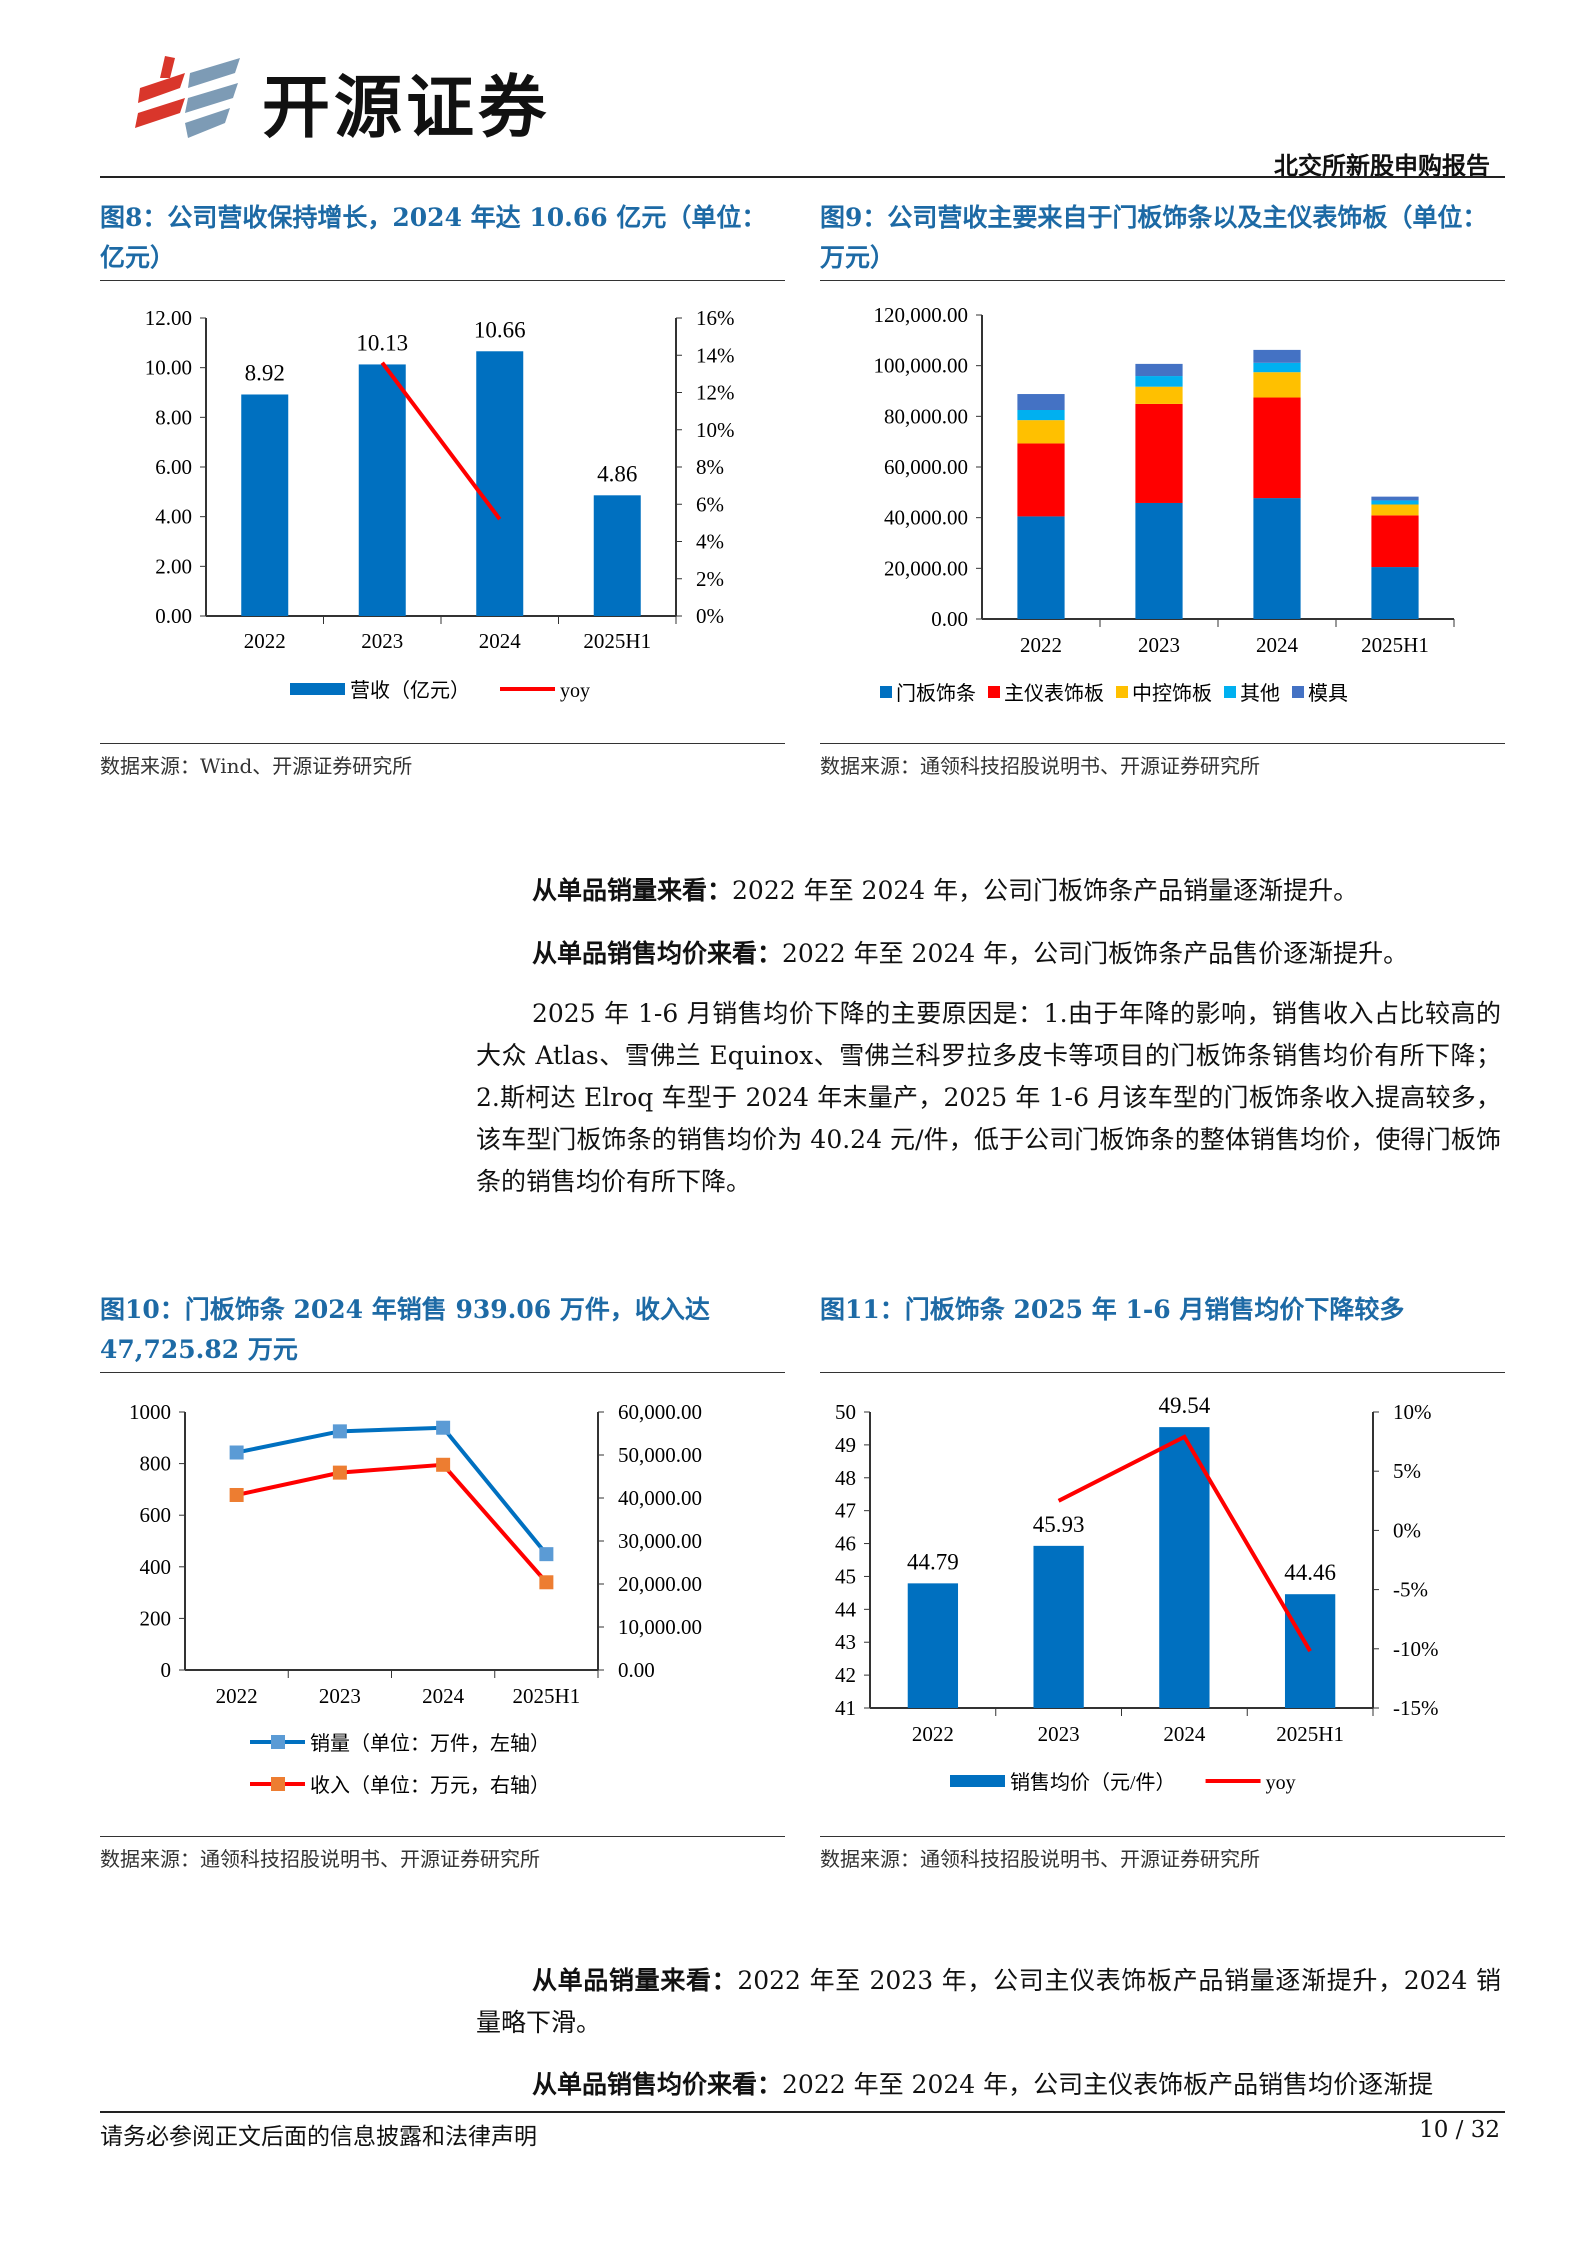 Image resolution: width=1588 pixels, height=2245 pixels. I want to click on header-rule, so click(802, 177).